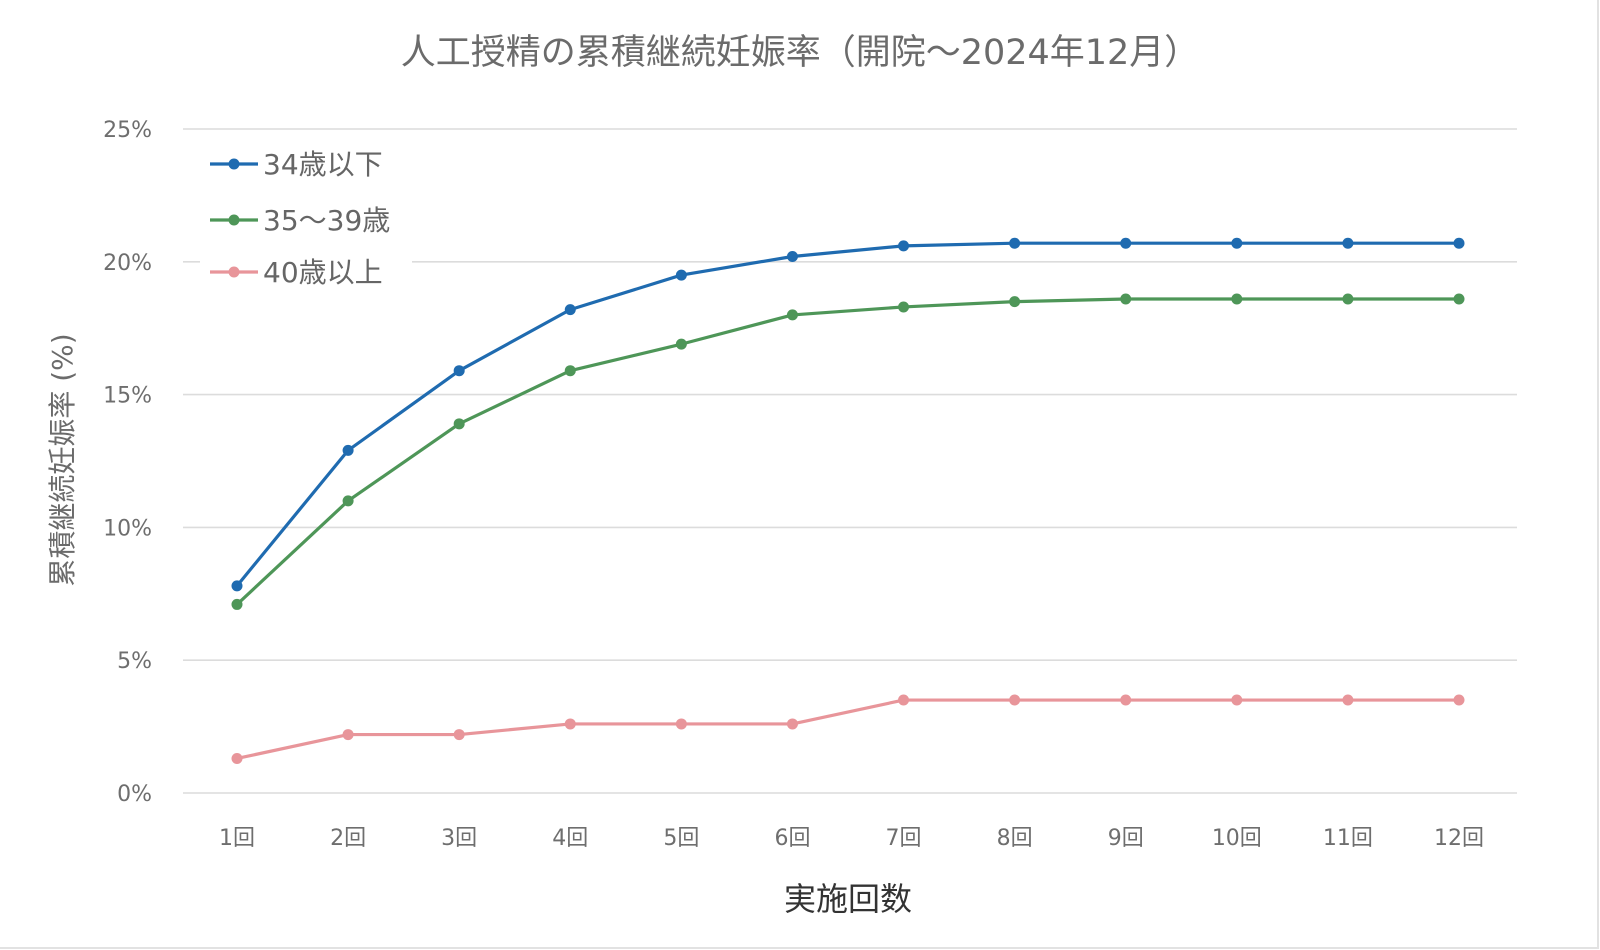  What do you see at coordinates (127, 396) in the screenshot?
I see `y-tick-label: 15%` at bounding box center [127, 396].